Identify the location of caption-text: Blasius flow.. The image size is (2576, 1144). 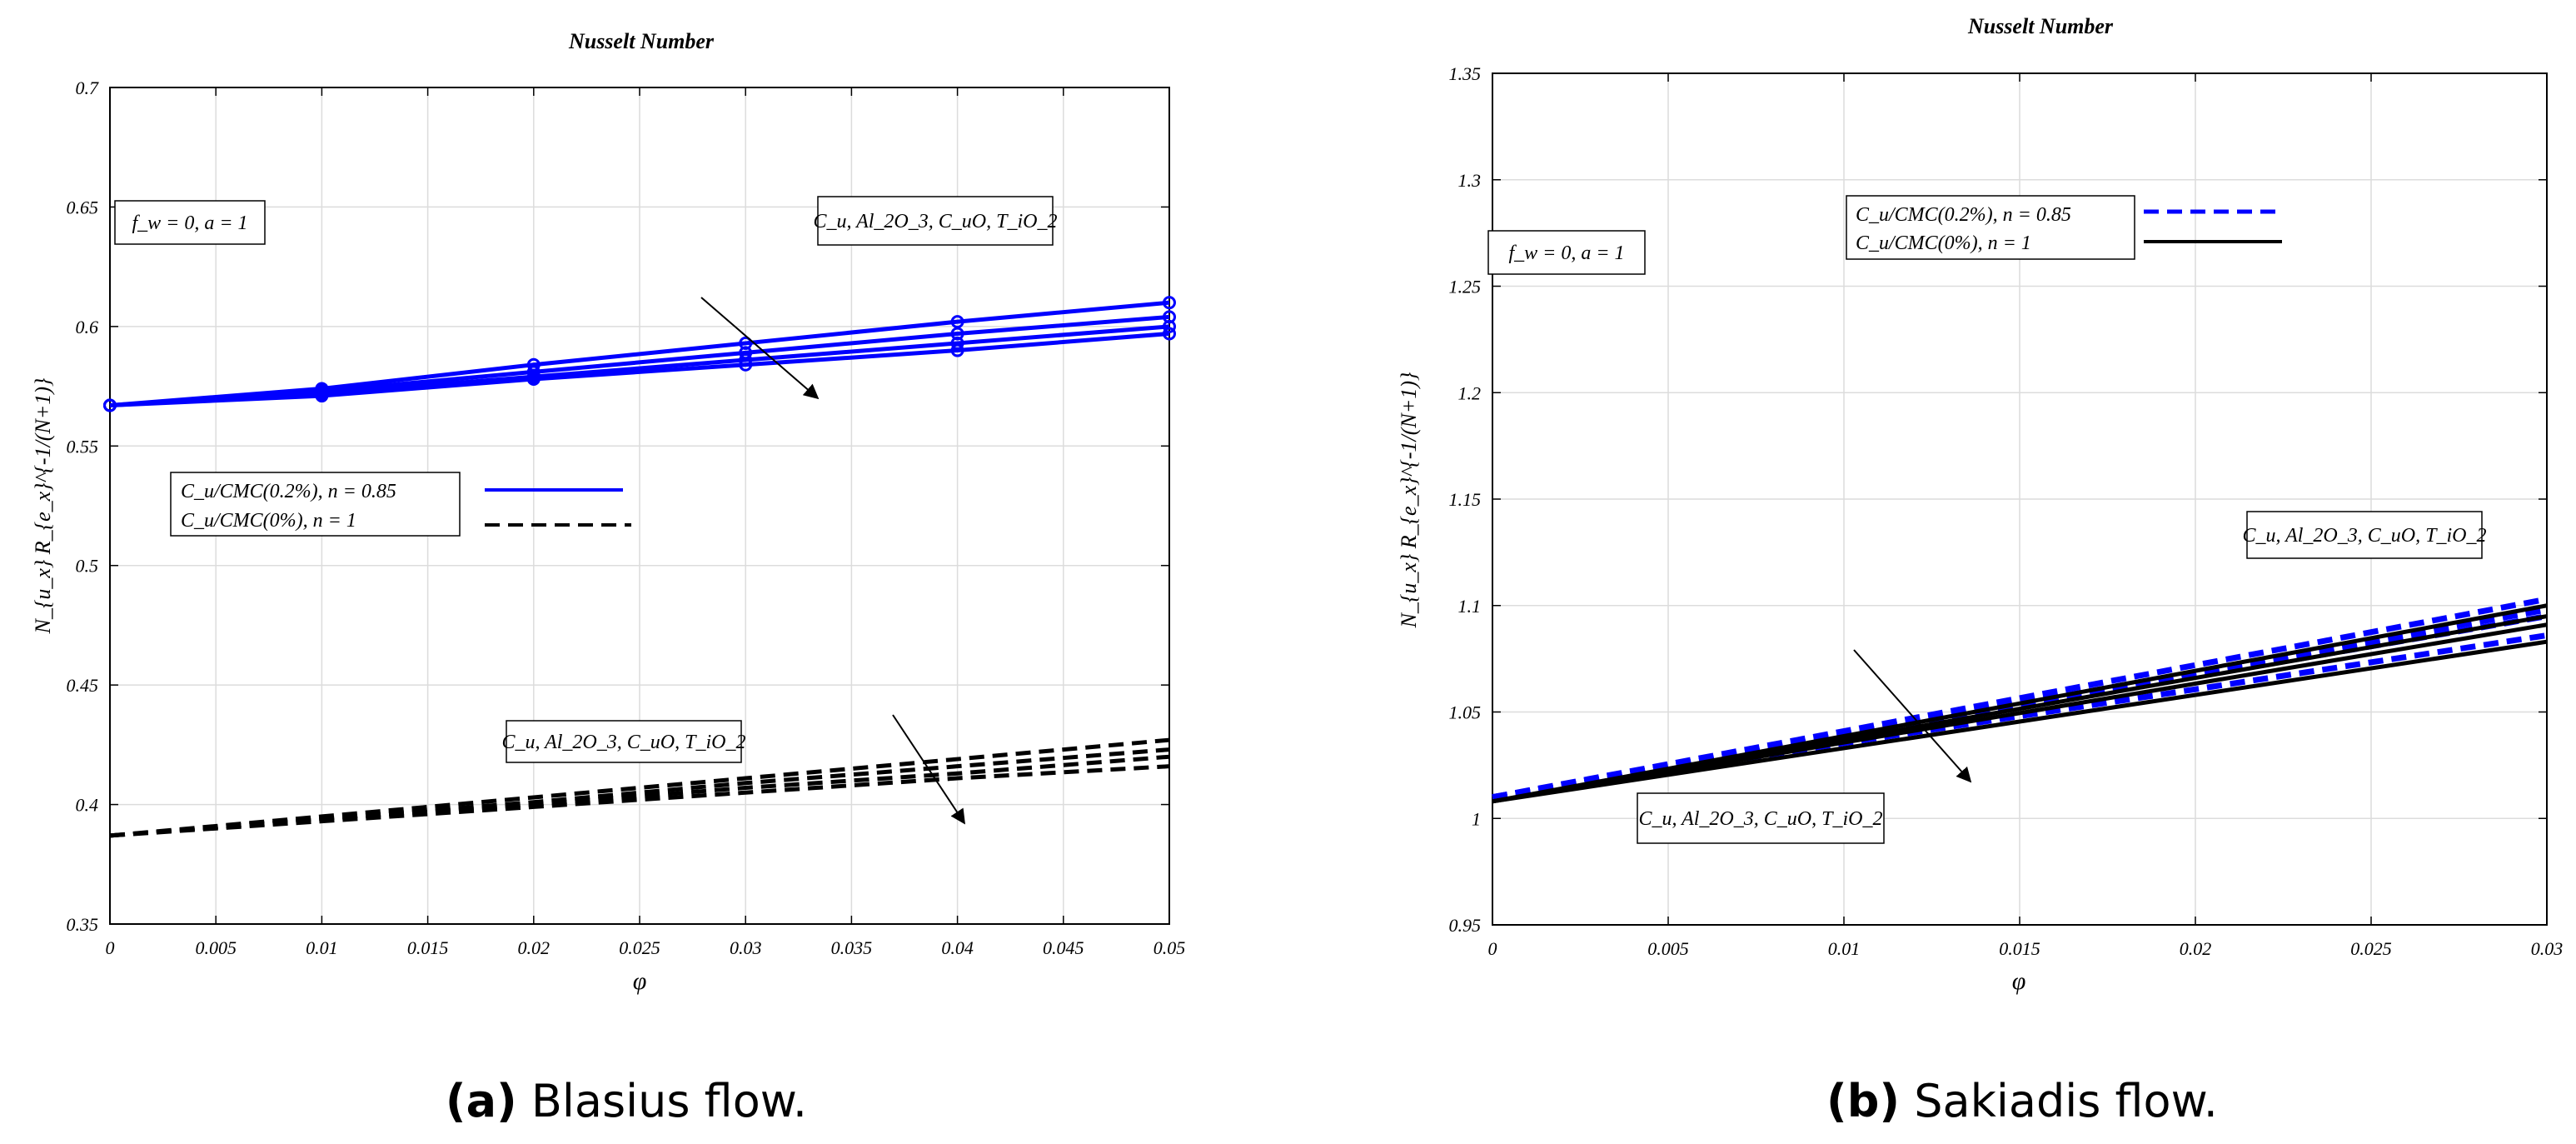
(669, 1101).